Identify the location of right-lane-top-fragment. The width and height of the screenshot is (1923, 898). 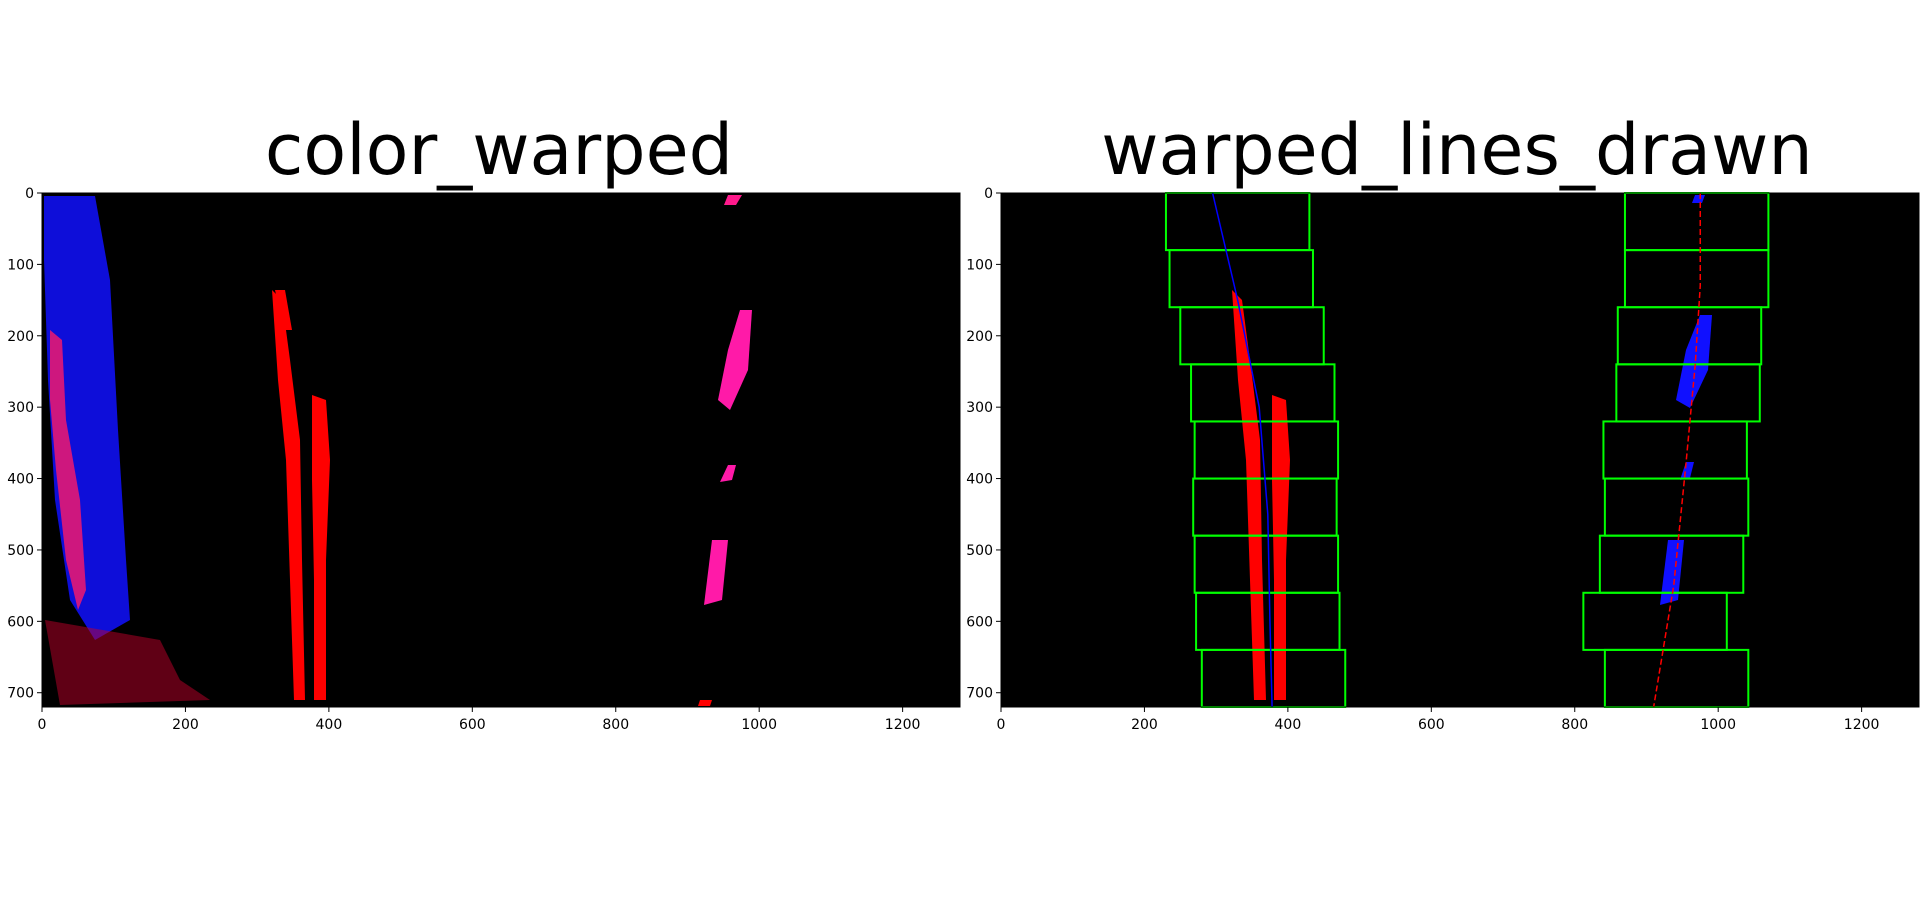
(733, 200).